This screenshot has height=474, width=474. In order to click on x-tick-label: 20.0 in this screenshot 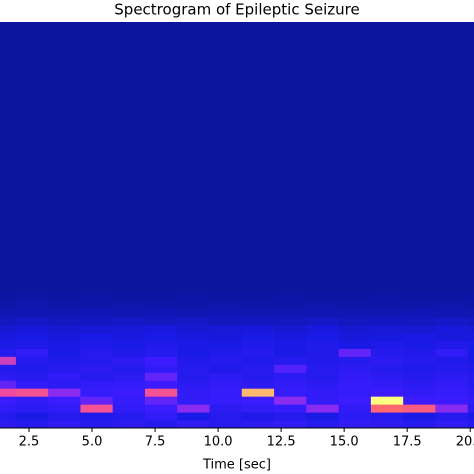, I will do `click(465, 442)`.